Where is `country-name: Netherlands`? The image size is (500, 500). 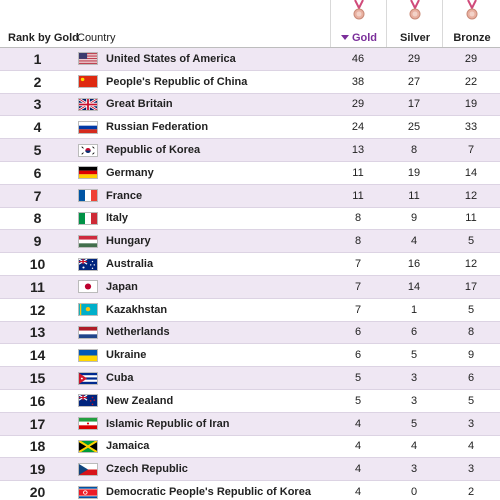 country-name: Netherlands is located at coordinates (138, 332).